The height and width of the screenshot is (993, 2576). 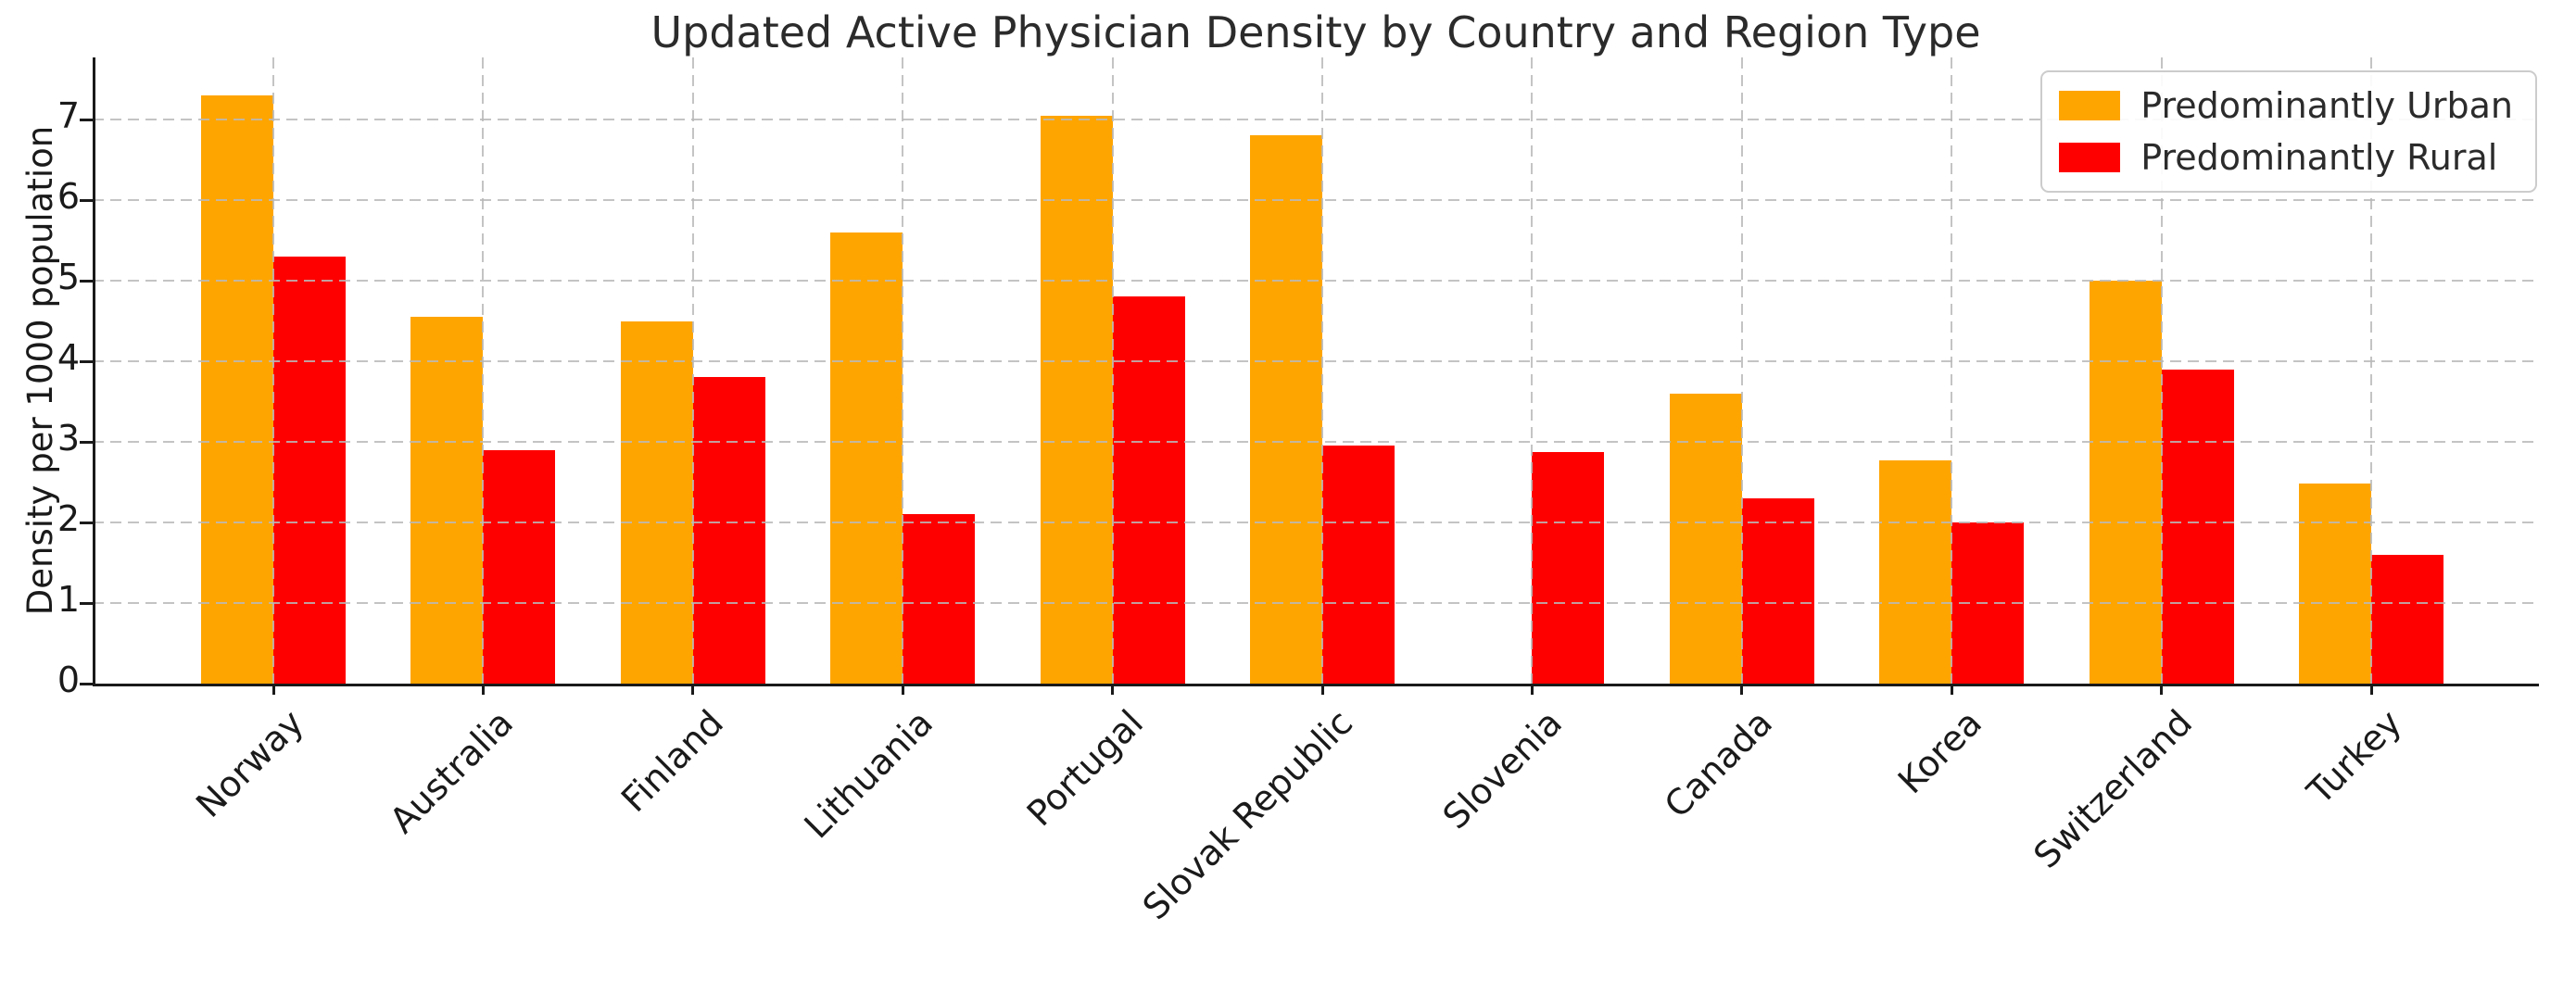 I want to click on bar-canada-rural, so click(x=1777, y=590).